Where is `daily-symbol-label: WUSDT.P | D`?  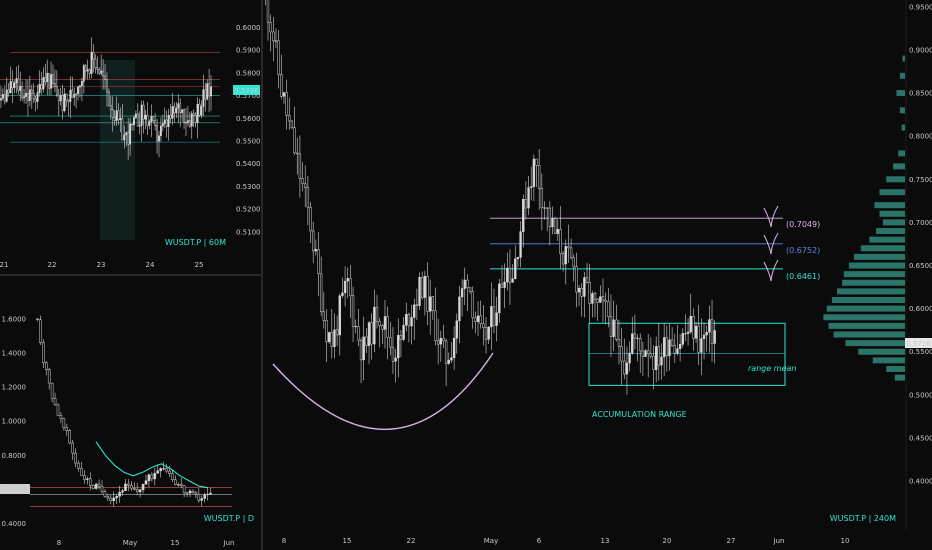 daily-symbol-label: WUSDT.P | D is located at coordinates (229, 518).